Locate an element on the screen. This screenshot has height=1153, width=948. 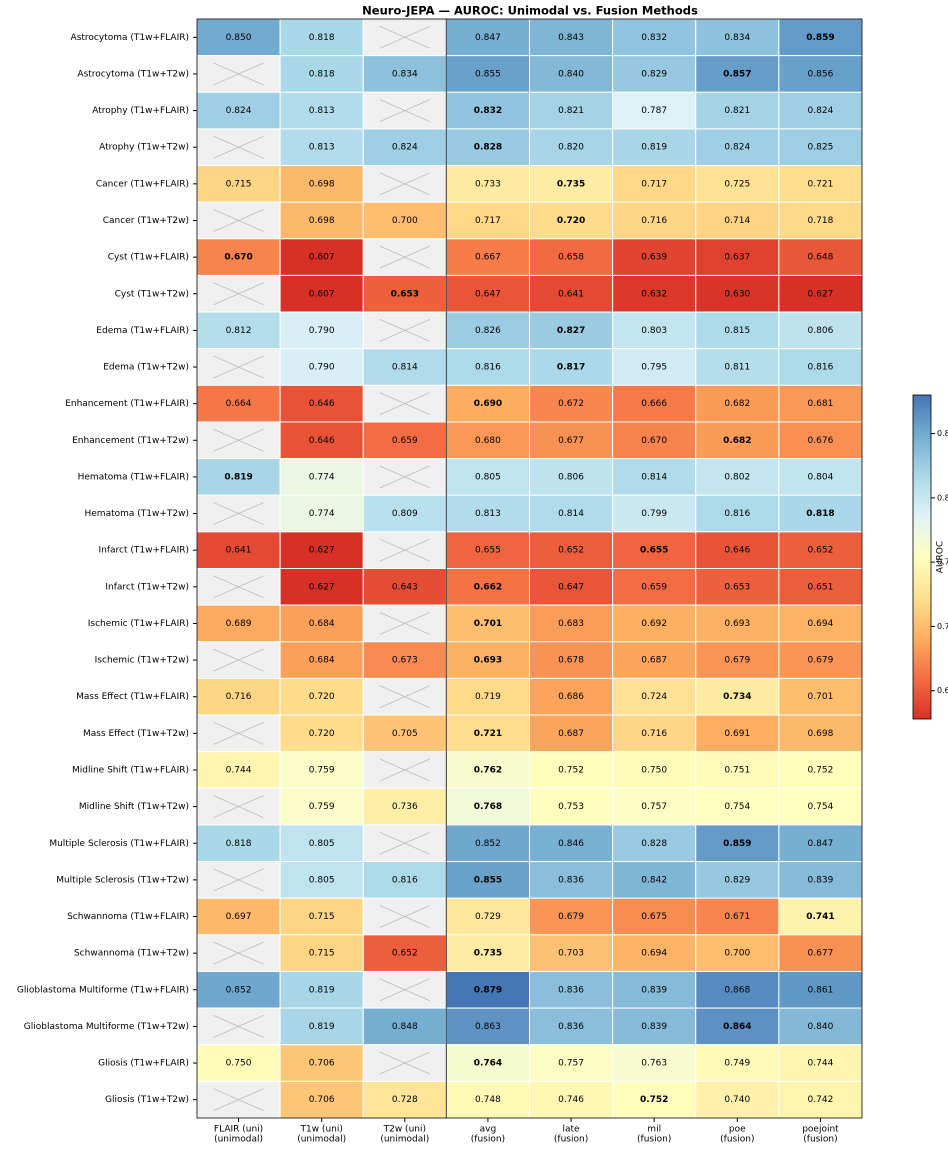
cell-label: 0.806 is located at coordinates (571, 477).